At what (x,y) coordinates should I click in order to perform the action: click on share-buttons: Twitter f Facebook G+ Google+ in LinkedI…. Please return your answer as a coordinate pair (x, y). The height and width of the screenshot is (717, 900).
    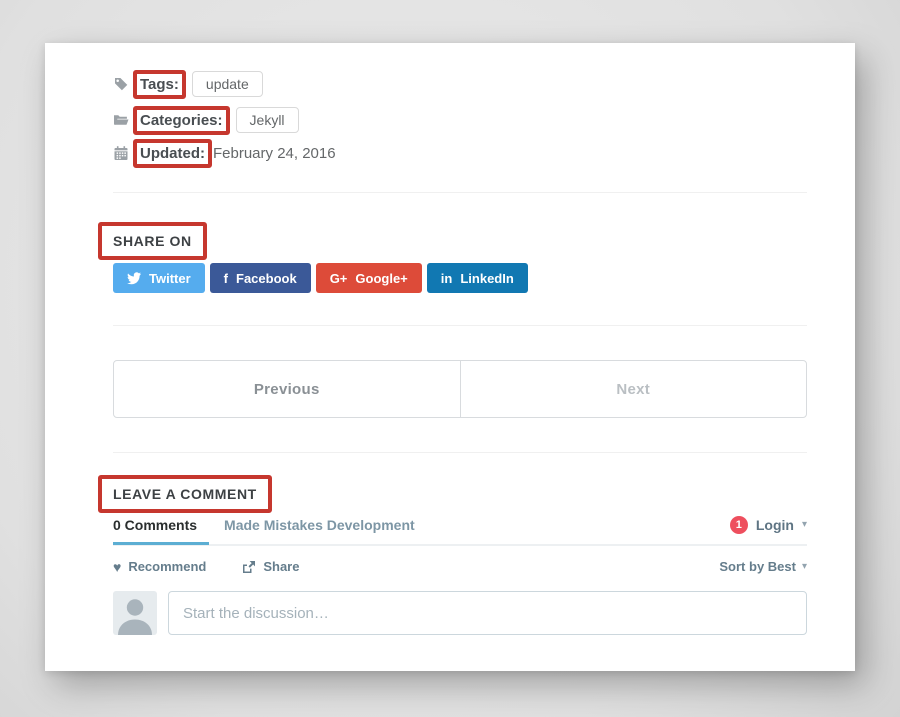
    Looking at the image, I should click on (460, 278).